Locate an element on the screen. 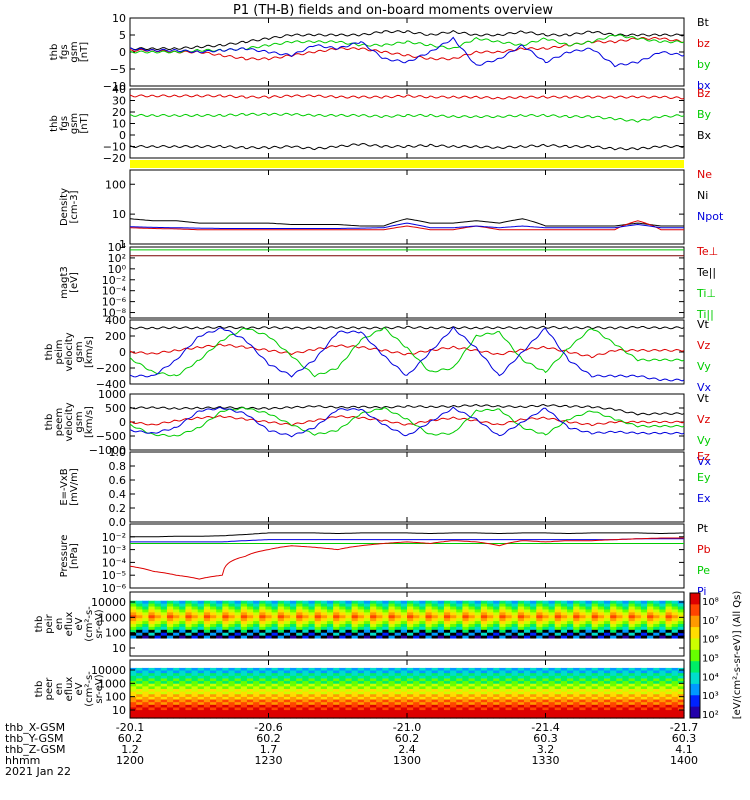 The image size is (750, 800). y-axis-label: [eV] is located at coordinates (74, 282).